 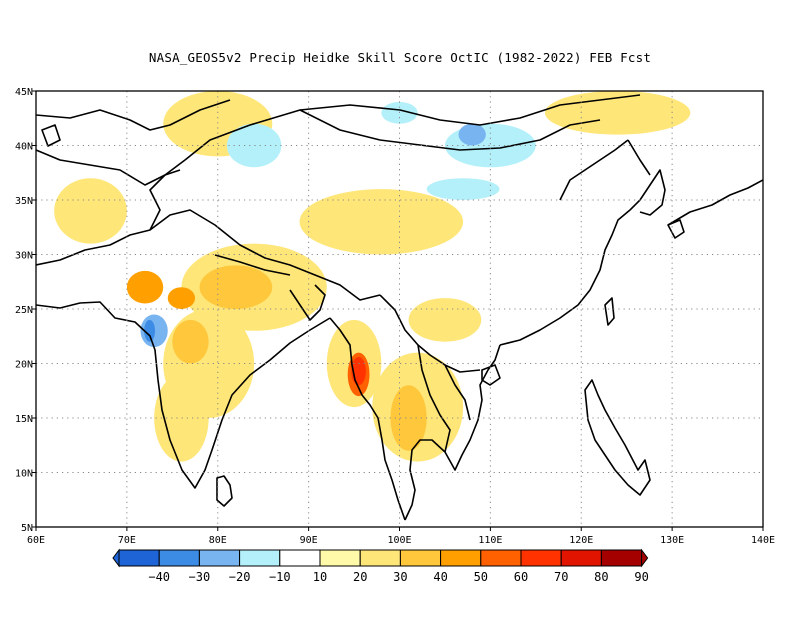 What do you see at coordinates (24, 201) in the screenshot?
I see `lat-tick-label: 35N` at bounding box center [24, 201].